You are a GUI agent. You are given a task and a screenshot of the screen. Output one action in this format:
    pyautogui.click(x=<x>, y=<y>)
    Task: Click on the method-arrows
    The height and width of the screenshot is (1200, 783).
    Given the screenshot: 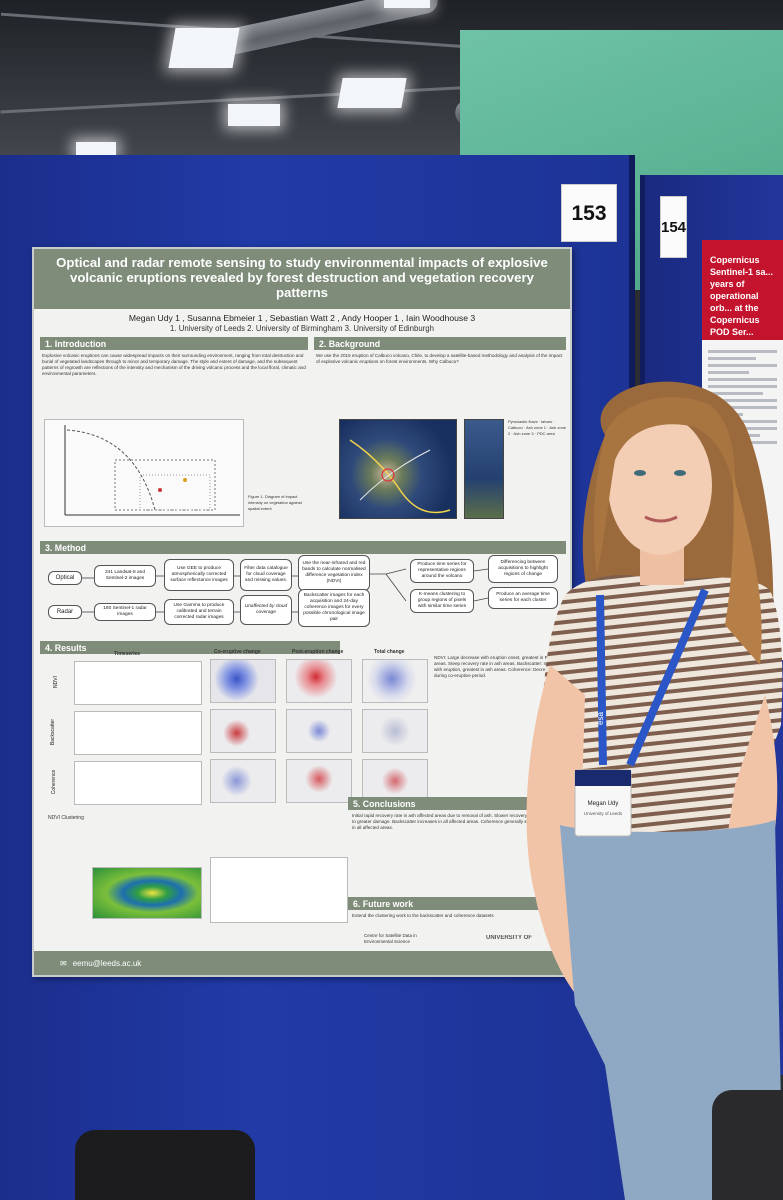 What is the action you would take?
    pyautogui.click(x=285, y=590)
    